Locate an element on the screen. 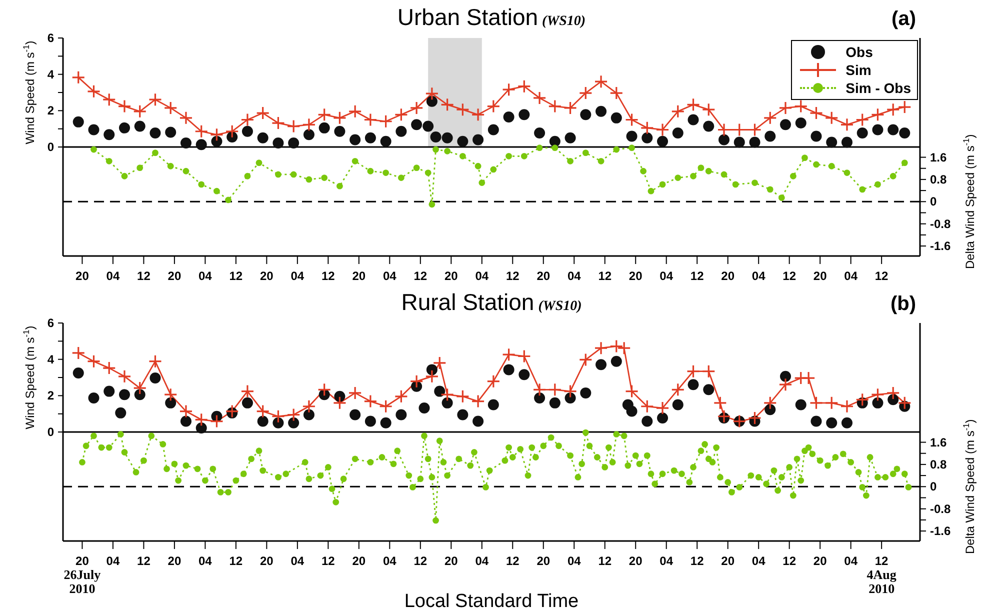 The height and width of the screenshot is (609, 996). legend-label: Sim - Obs is located at coordinates (878, 88).